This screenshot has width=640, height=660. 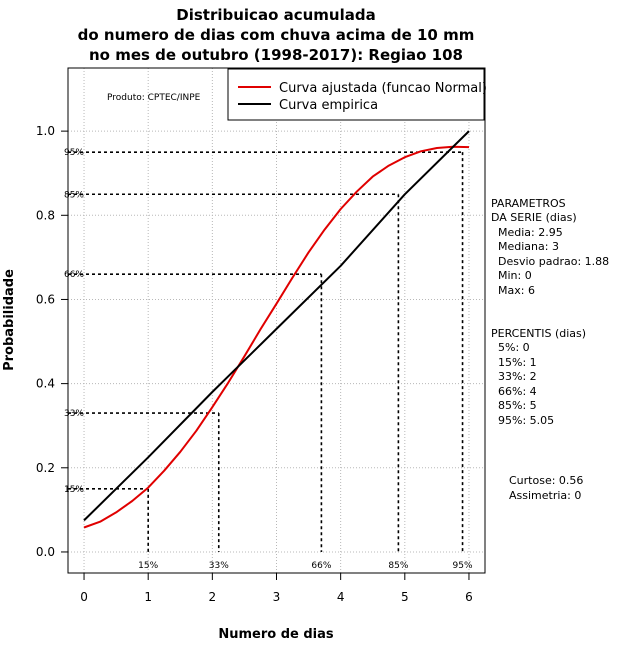 I want to click on y-tick-label-5: 1.0, so click(x=45, y=131).